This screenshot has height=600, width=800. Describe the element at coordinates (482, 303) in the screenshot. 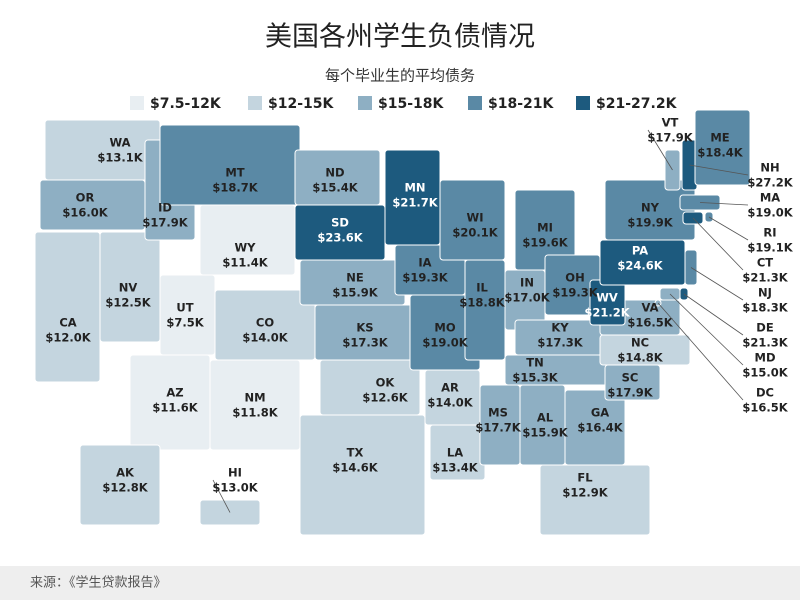

I see `state-value: $18.8K` at that location.